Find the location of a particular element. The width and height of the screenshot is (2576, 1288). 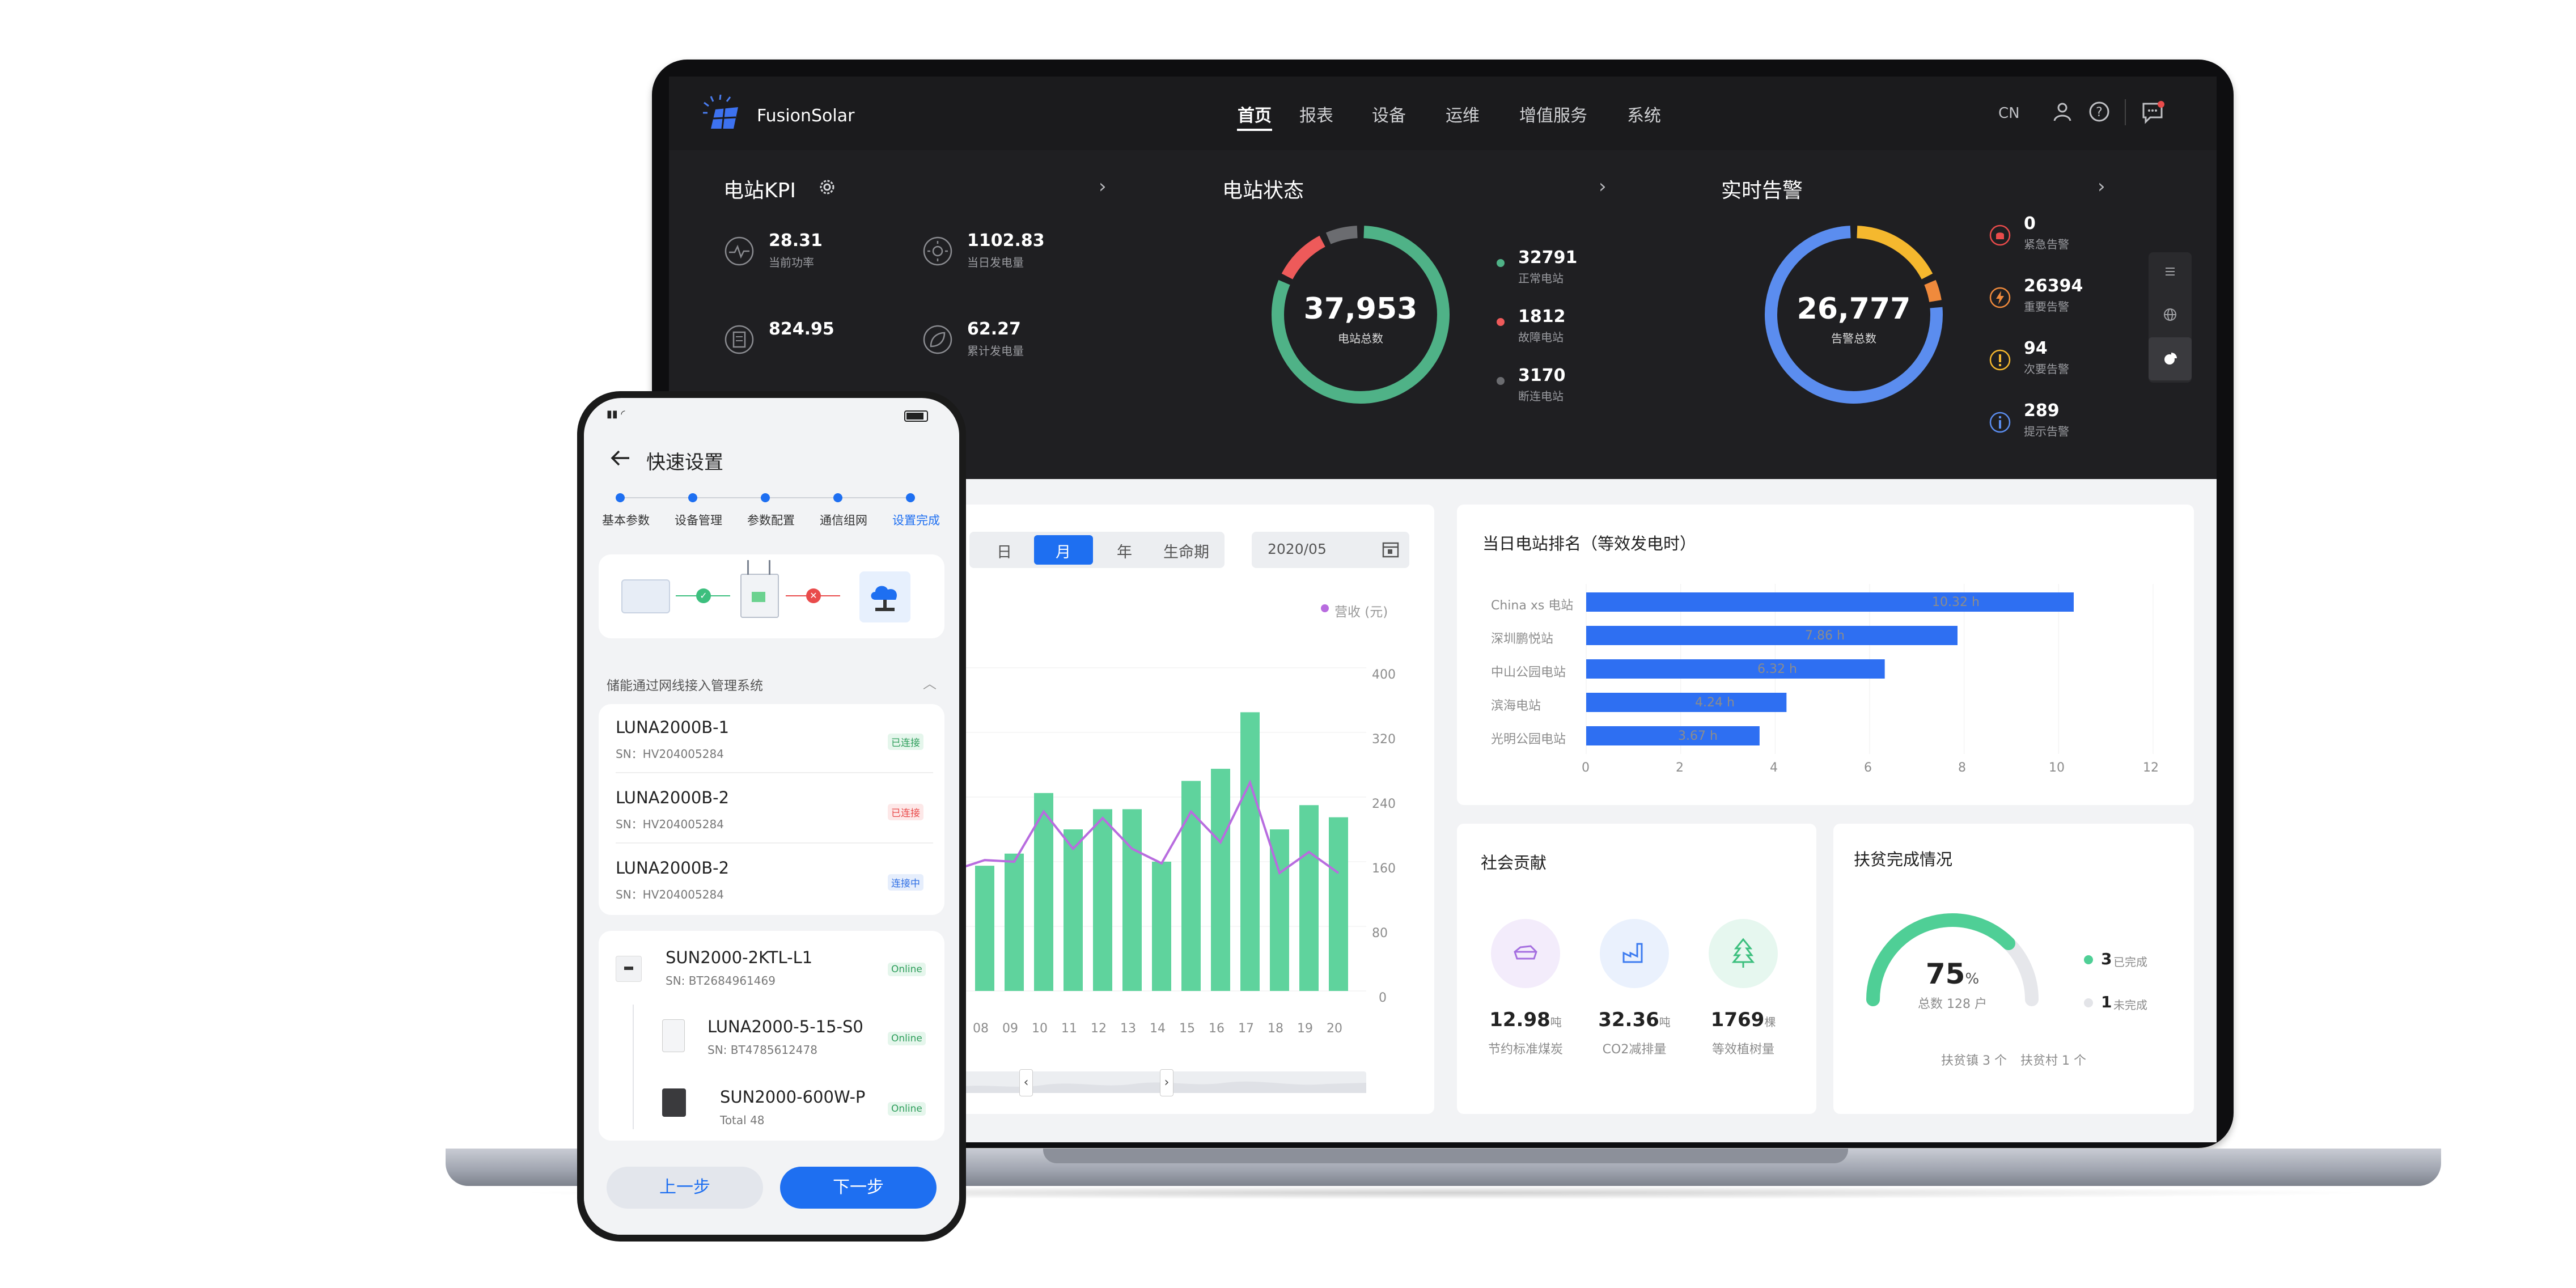

legend-revenue-label: 营收 (元) is located at coordinates (1361, 613).